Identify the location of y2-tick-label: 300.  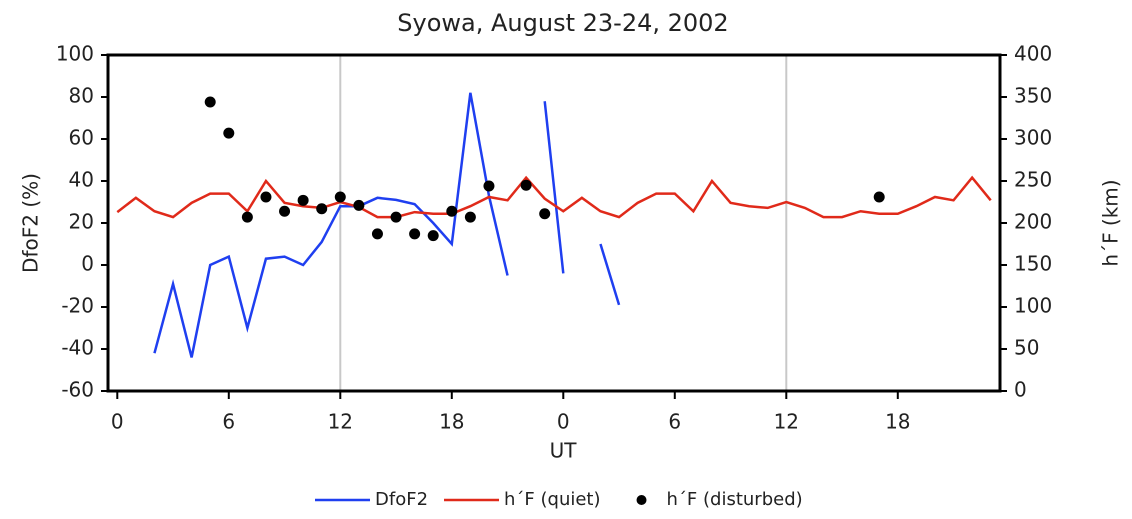
(1033, 138).